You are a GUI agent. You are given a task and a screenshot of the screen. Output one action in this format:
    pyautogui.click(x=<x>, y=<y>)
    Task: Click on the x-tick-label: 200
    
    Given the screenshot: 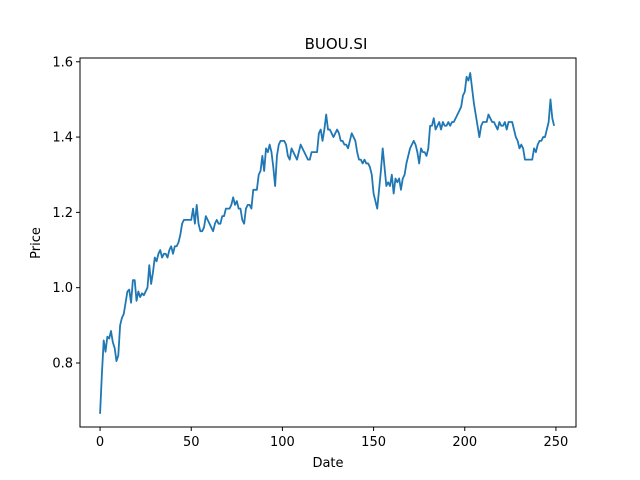 What is the action you would take?
    pyautogui.click(x=464, y=442)
    